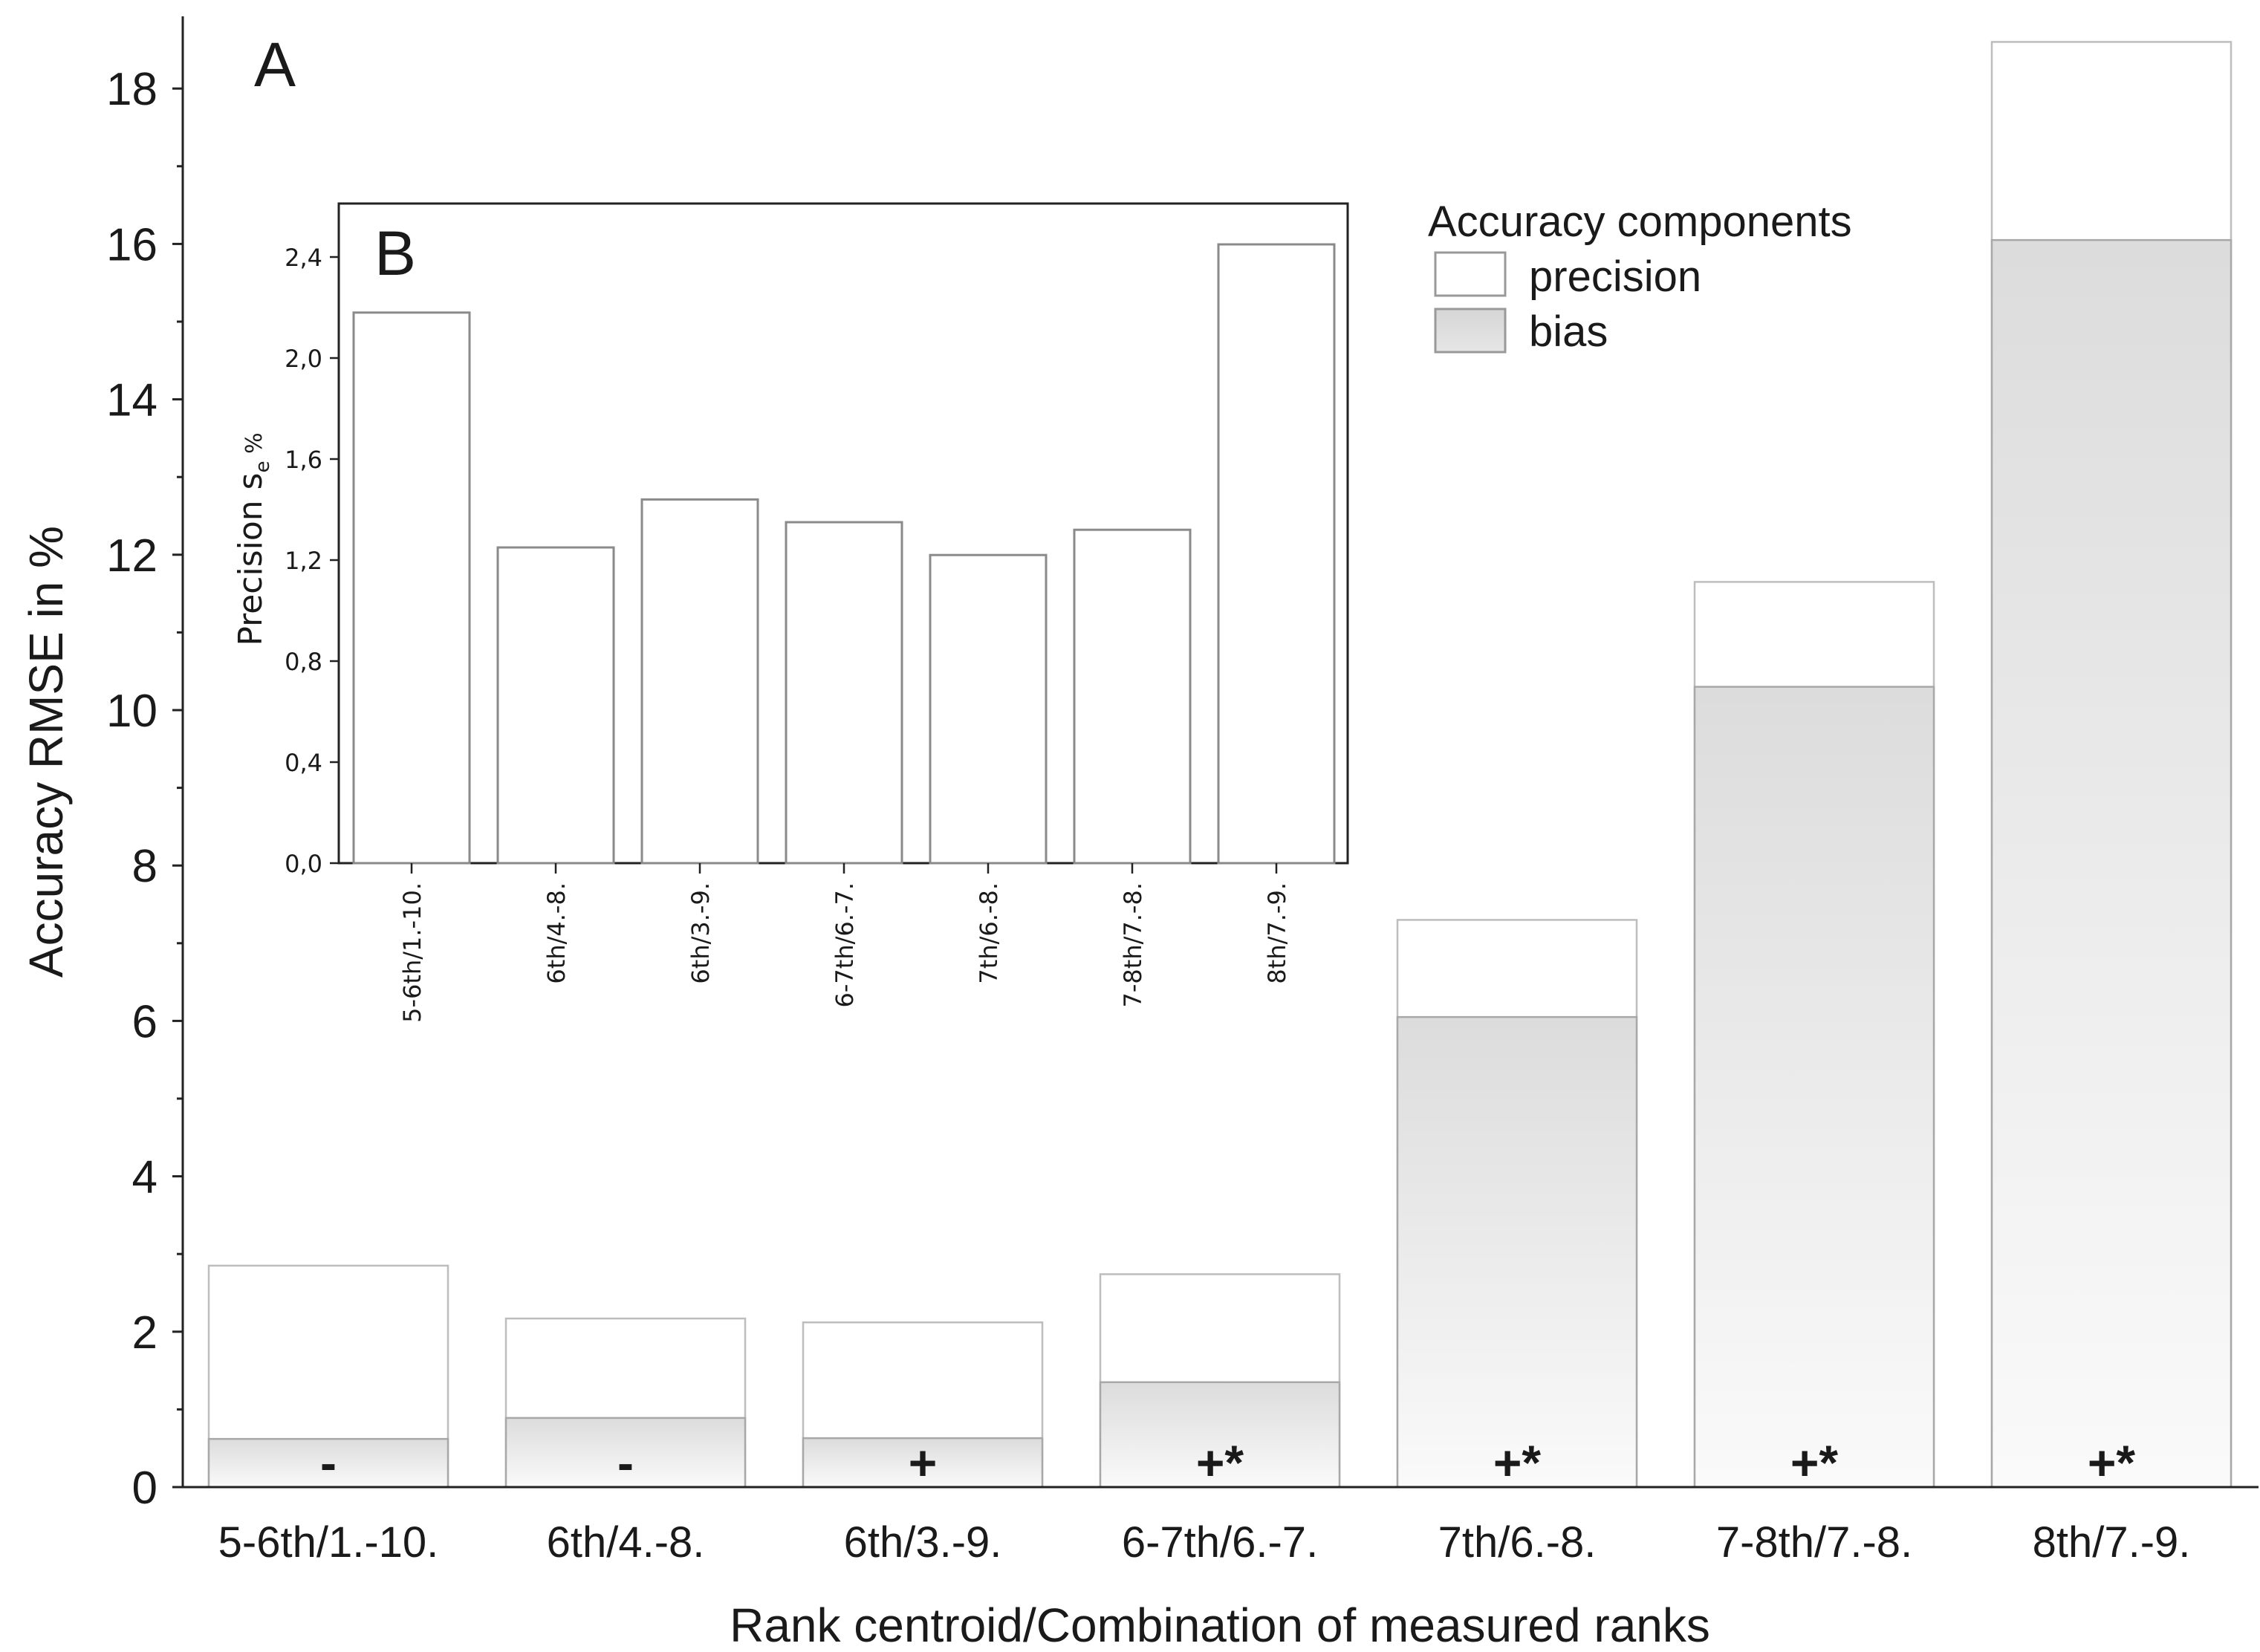  Describe the element at coordinates (1133, 945) in the screenshot. I see `inset-x-tick-label: 7-8th/7.-8.` at that location.